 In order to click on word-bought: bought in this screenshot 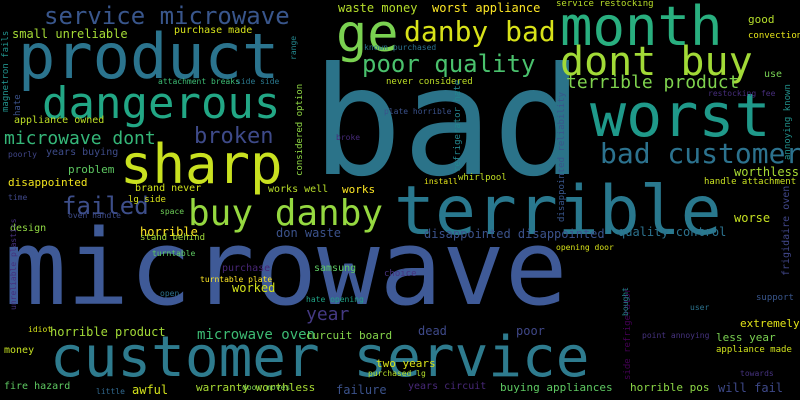, I will do `click(625, 301)`.